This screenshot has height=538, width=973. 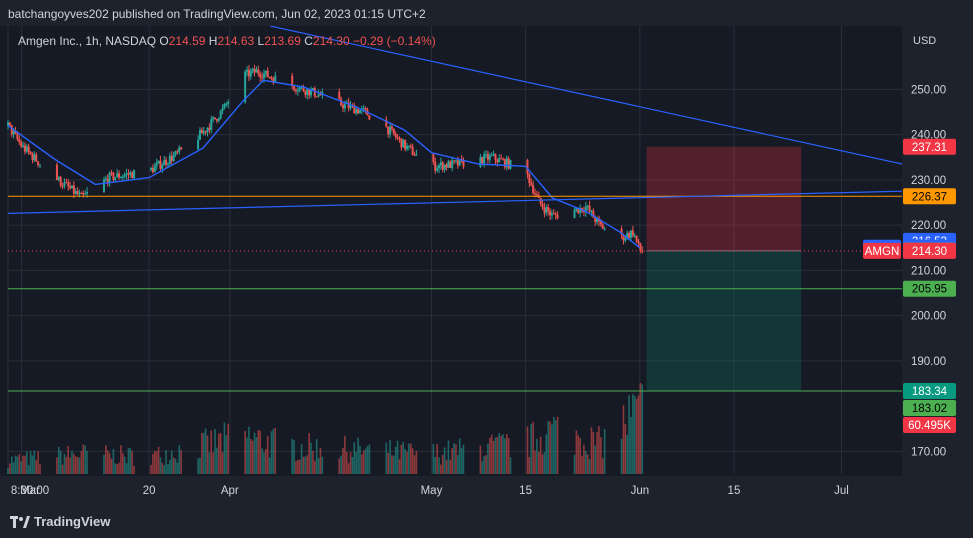 What do you see at coordinates (230, 491) in the screenshot?
I see `x-tick-label: Apr` at bounding box center [230, 491].